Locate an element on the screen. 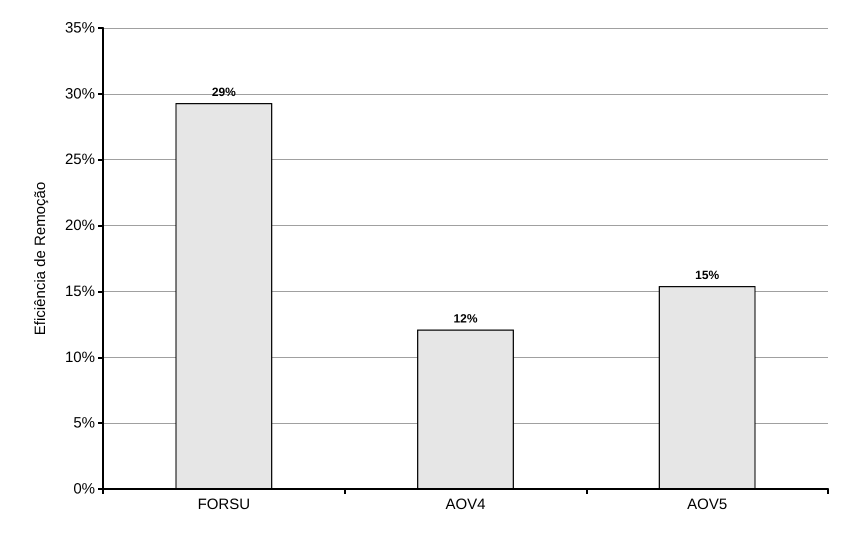 The height and width of the screenshot is (535, 861). data-label: 29% is located at coordinates (224, 92).